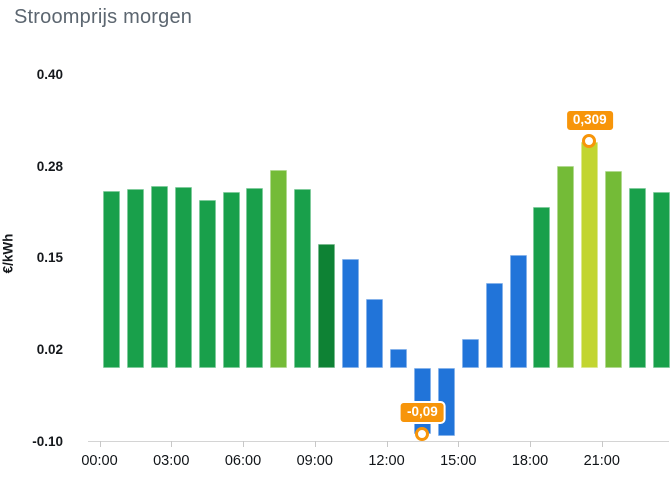  Describe the element at coordinates (47, 441) in the screenshot. I see `y-tick-label: -0.10` at that location.